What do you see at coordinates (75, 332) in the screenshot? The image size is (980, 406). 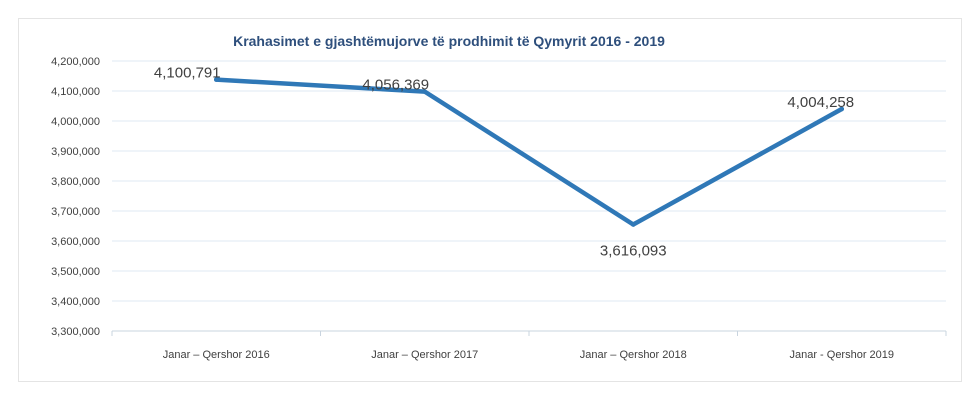 I see `y-tick-label: 3,300,000` at bounding box center [75, 332].